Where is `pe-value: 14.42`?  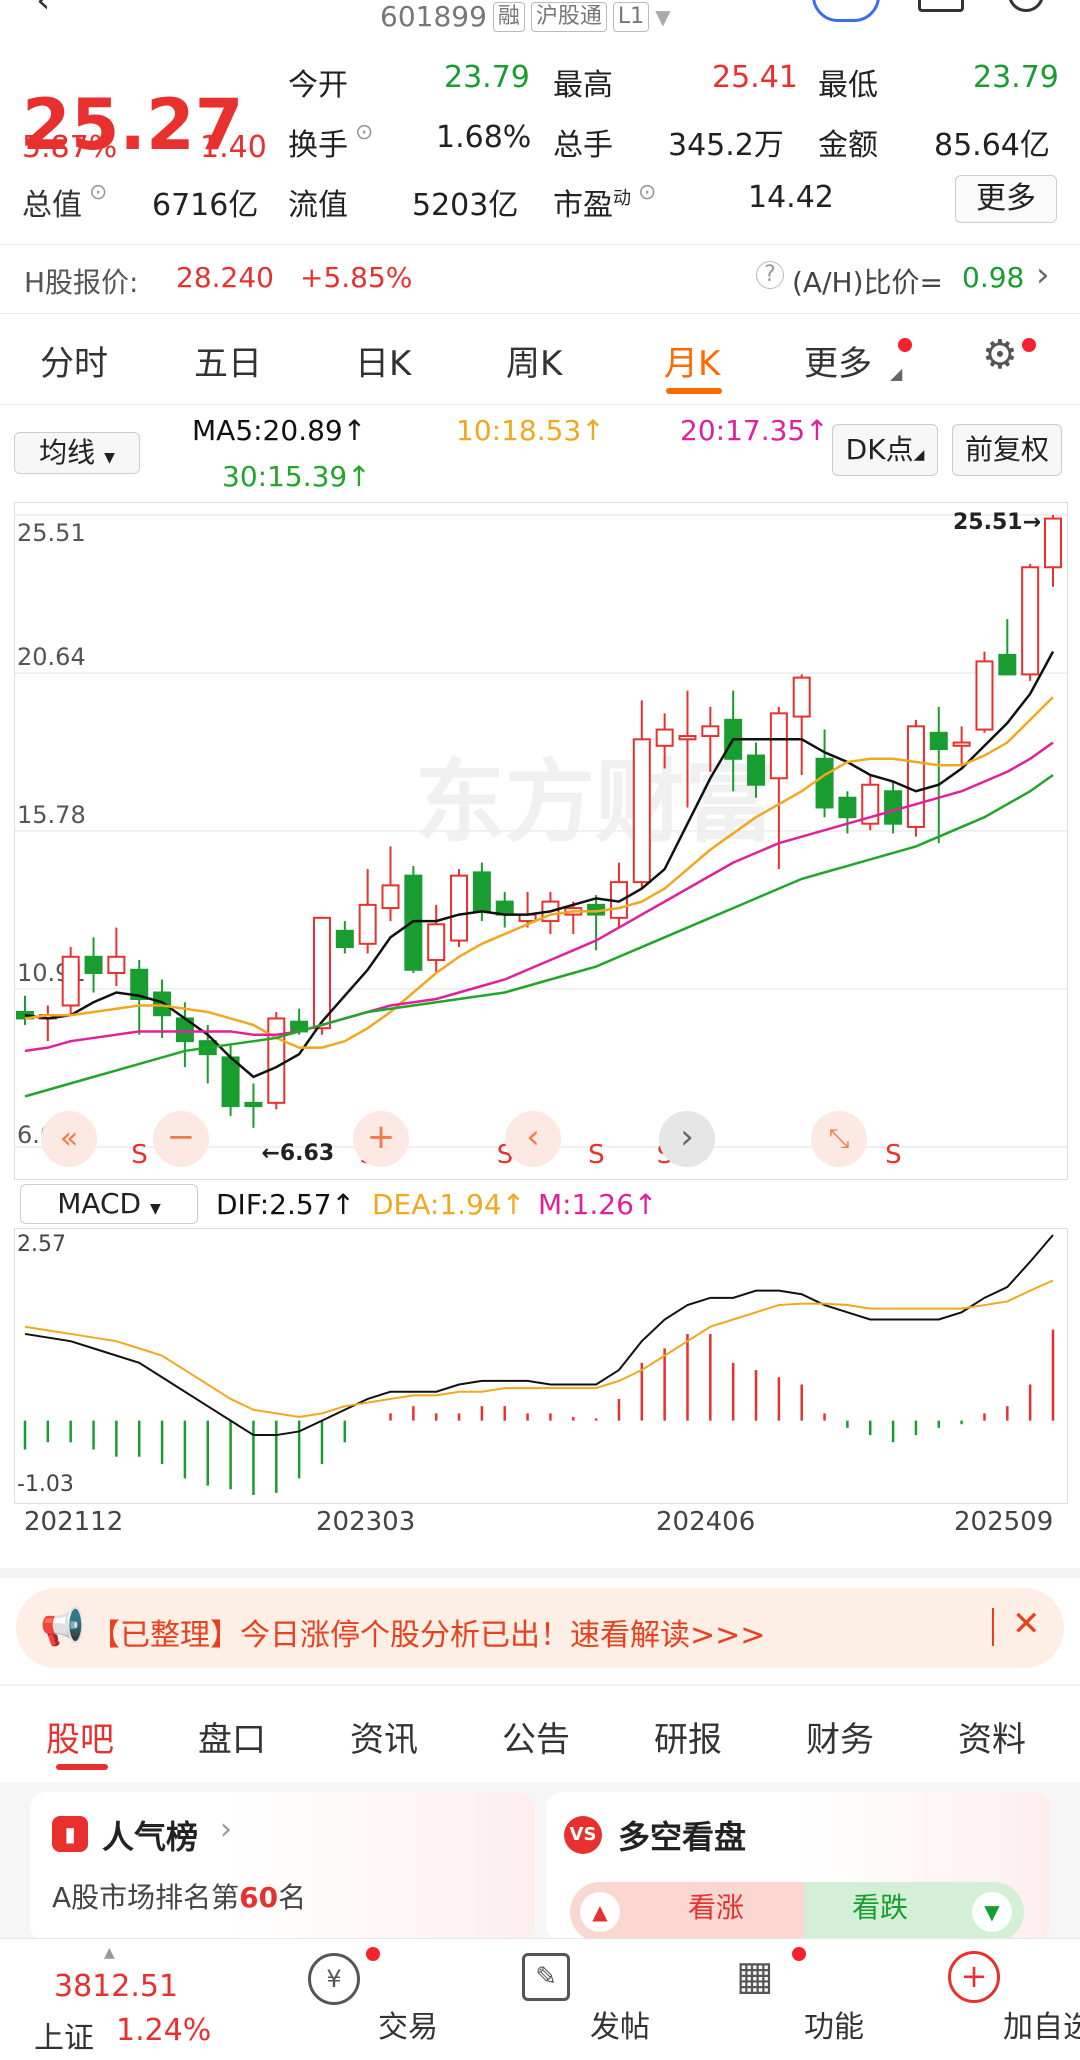 pe-value: 14.42 is located at coordinates (791, 197).